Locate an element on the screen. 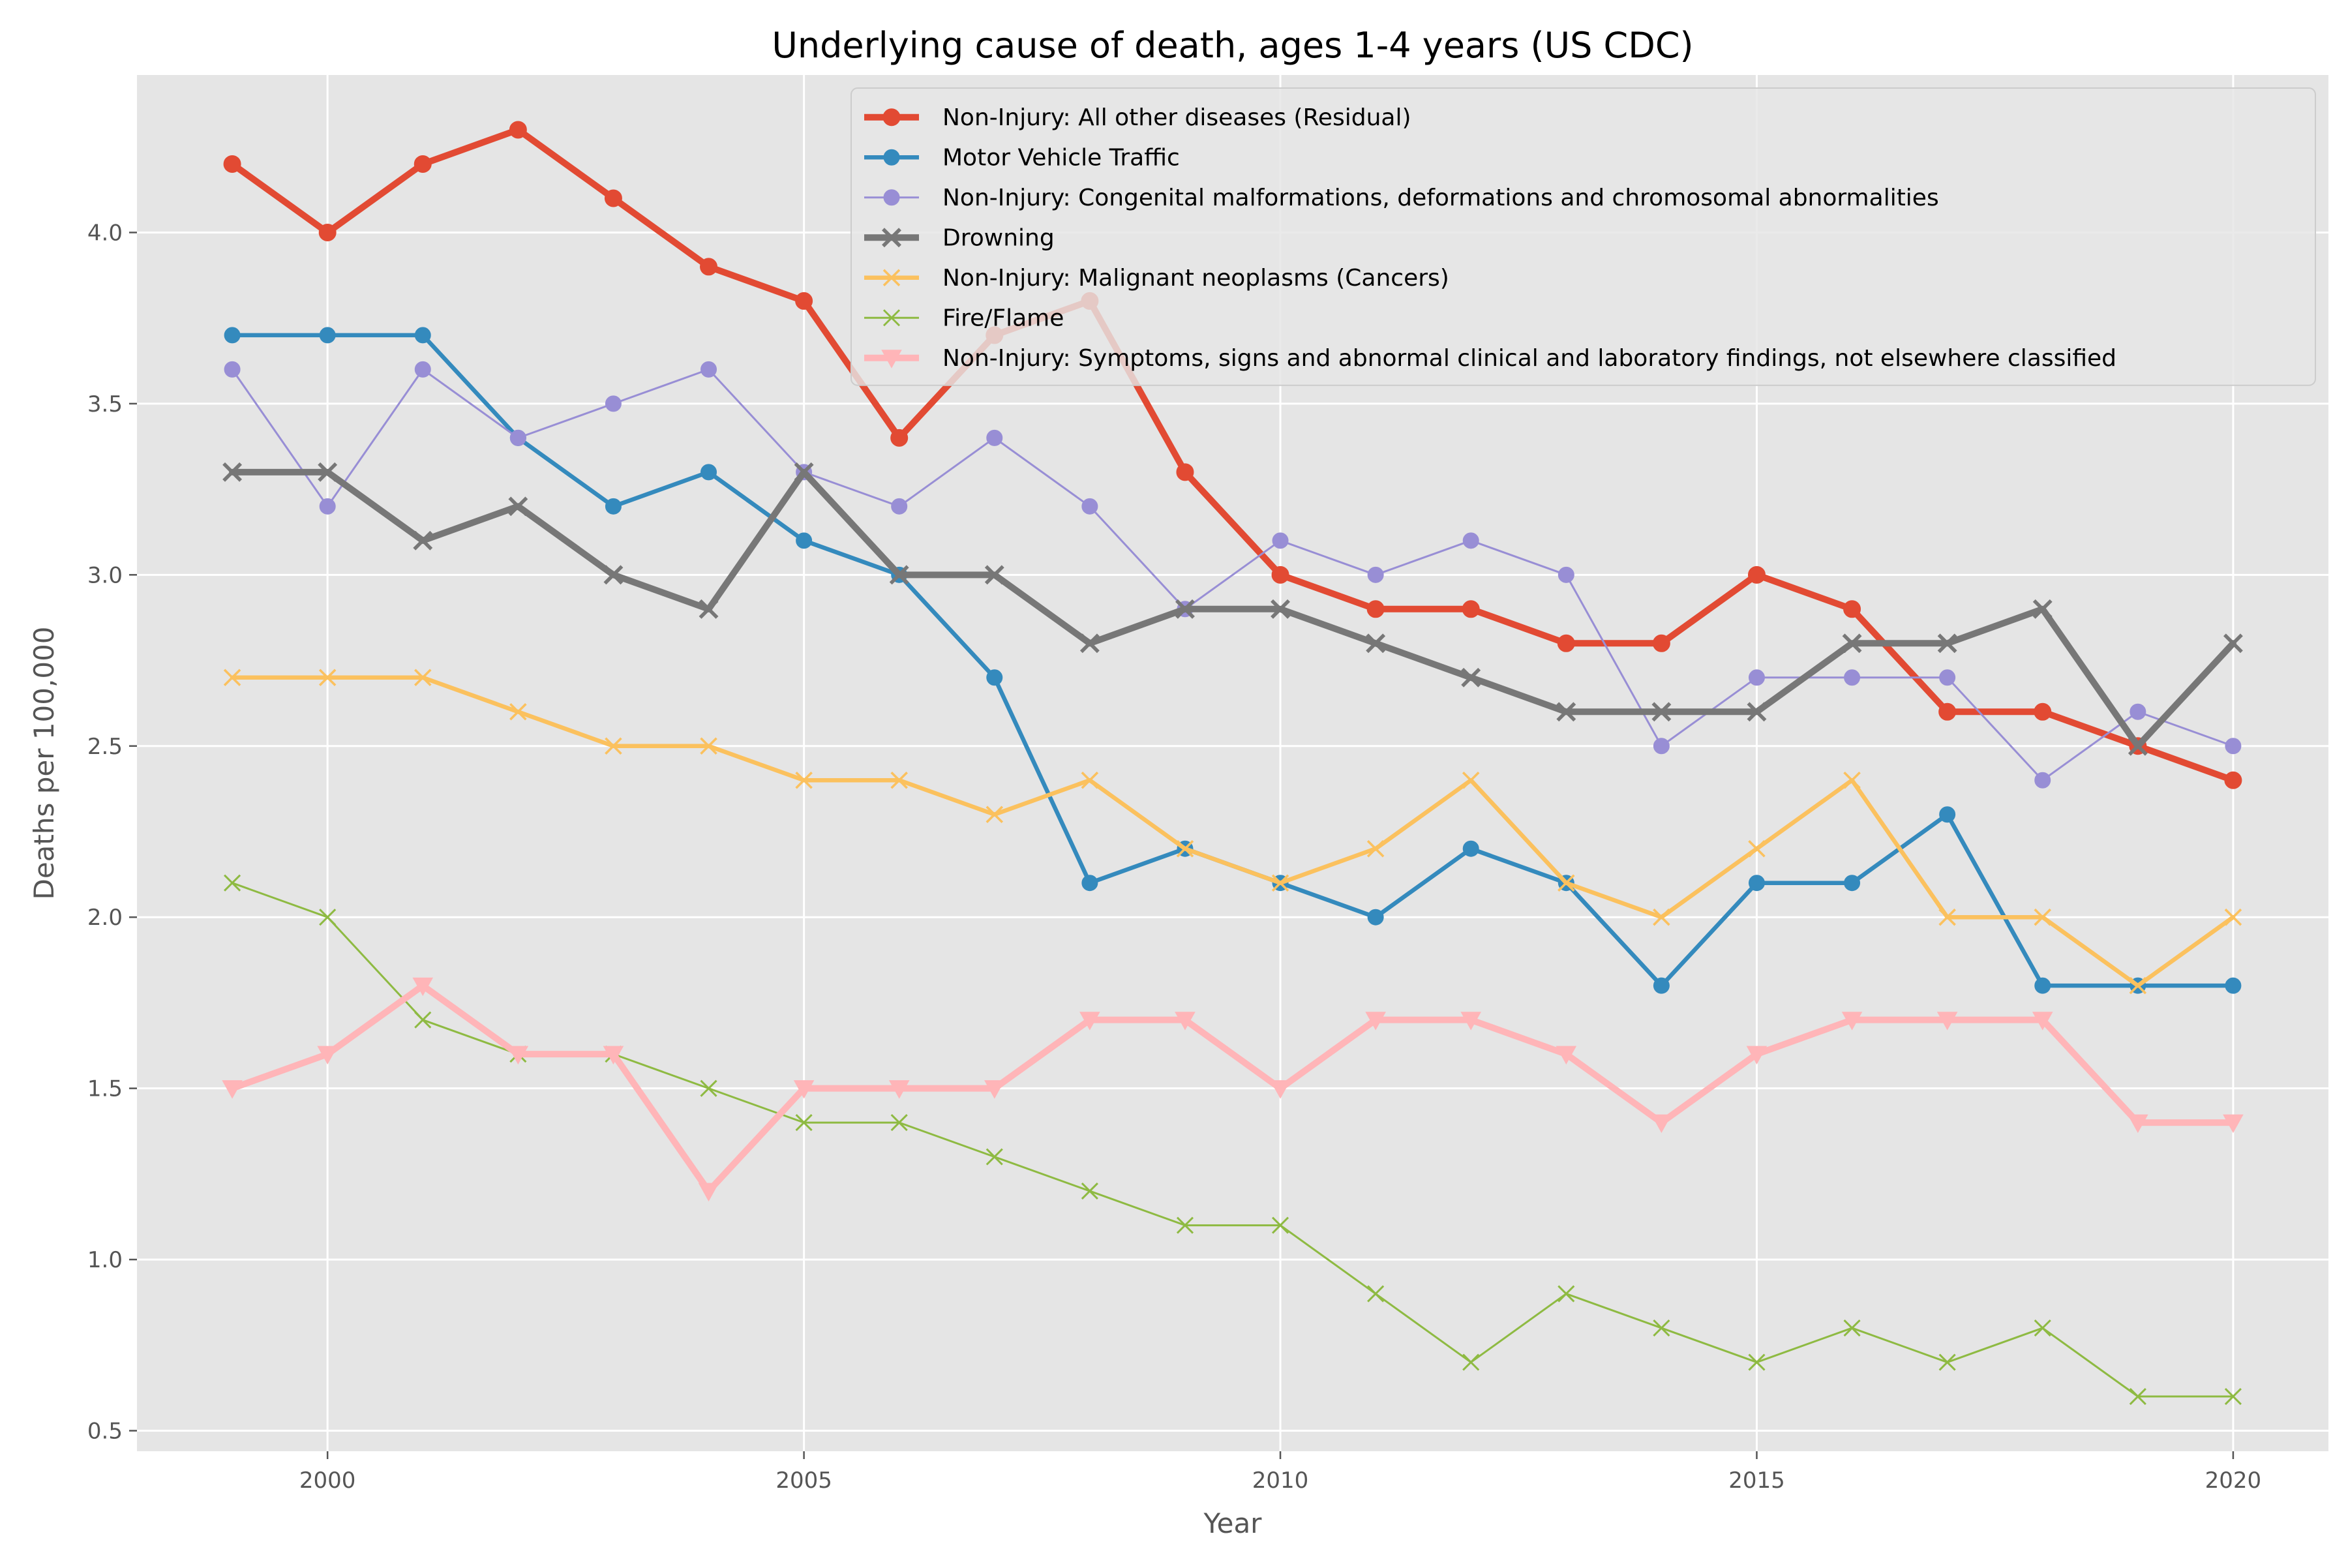  x-axis-label: Year is located at coordinates (1233, 1523).